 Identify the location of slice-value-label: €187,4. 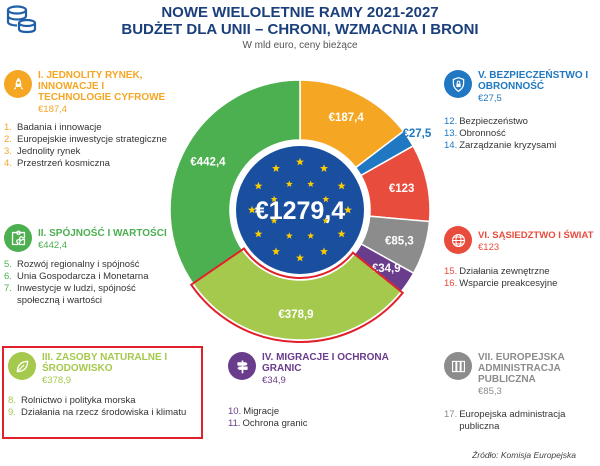
(347, 118).